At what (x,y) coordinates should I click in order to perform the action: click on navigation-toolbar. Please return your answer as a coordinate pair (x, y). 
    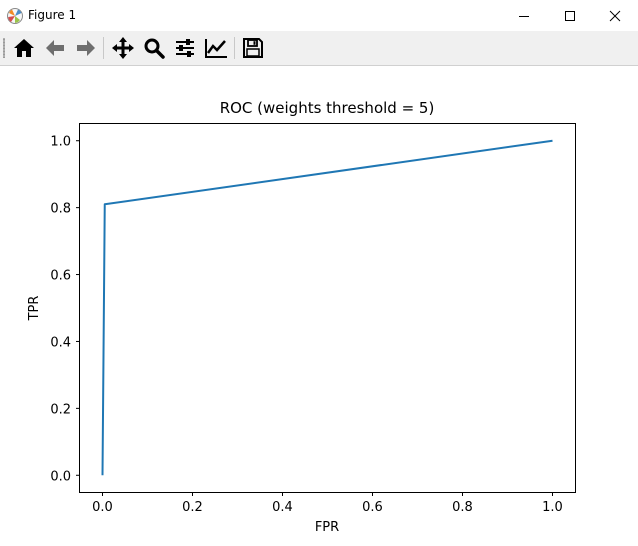
    Looking at the image, I should click on (319, 48).